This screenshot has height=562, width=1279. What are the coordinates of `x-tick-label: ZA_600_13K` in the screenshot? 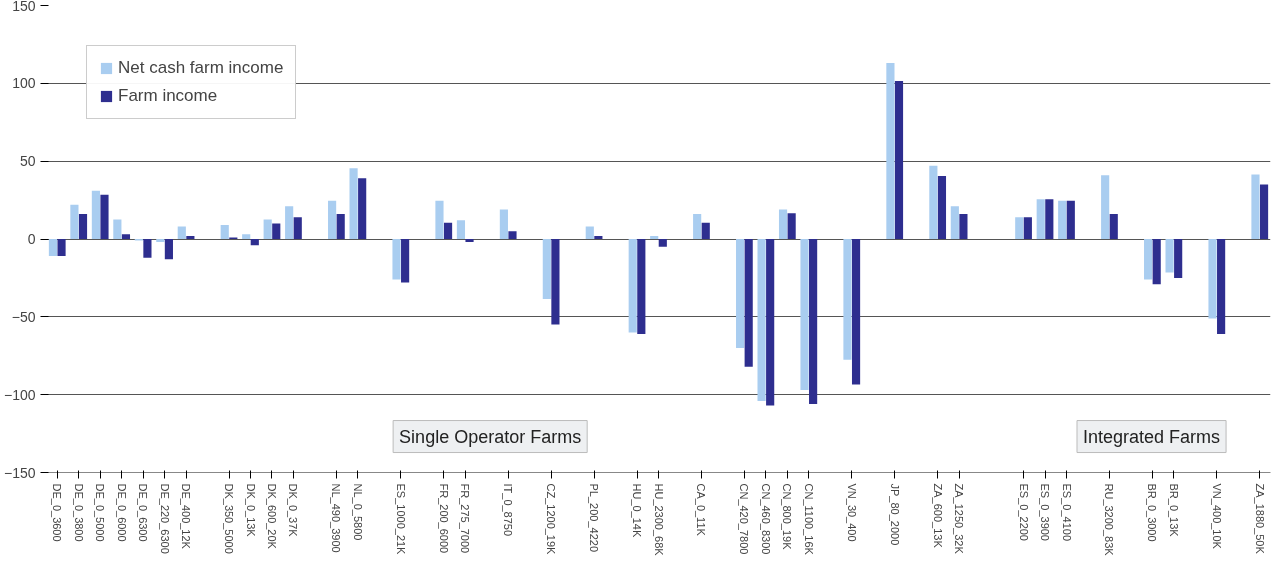 It's located at (937, 516).